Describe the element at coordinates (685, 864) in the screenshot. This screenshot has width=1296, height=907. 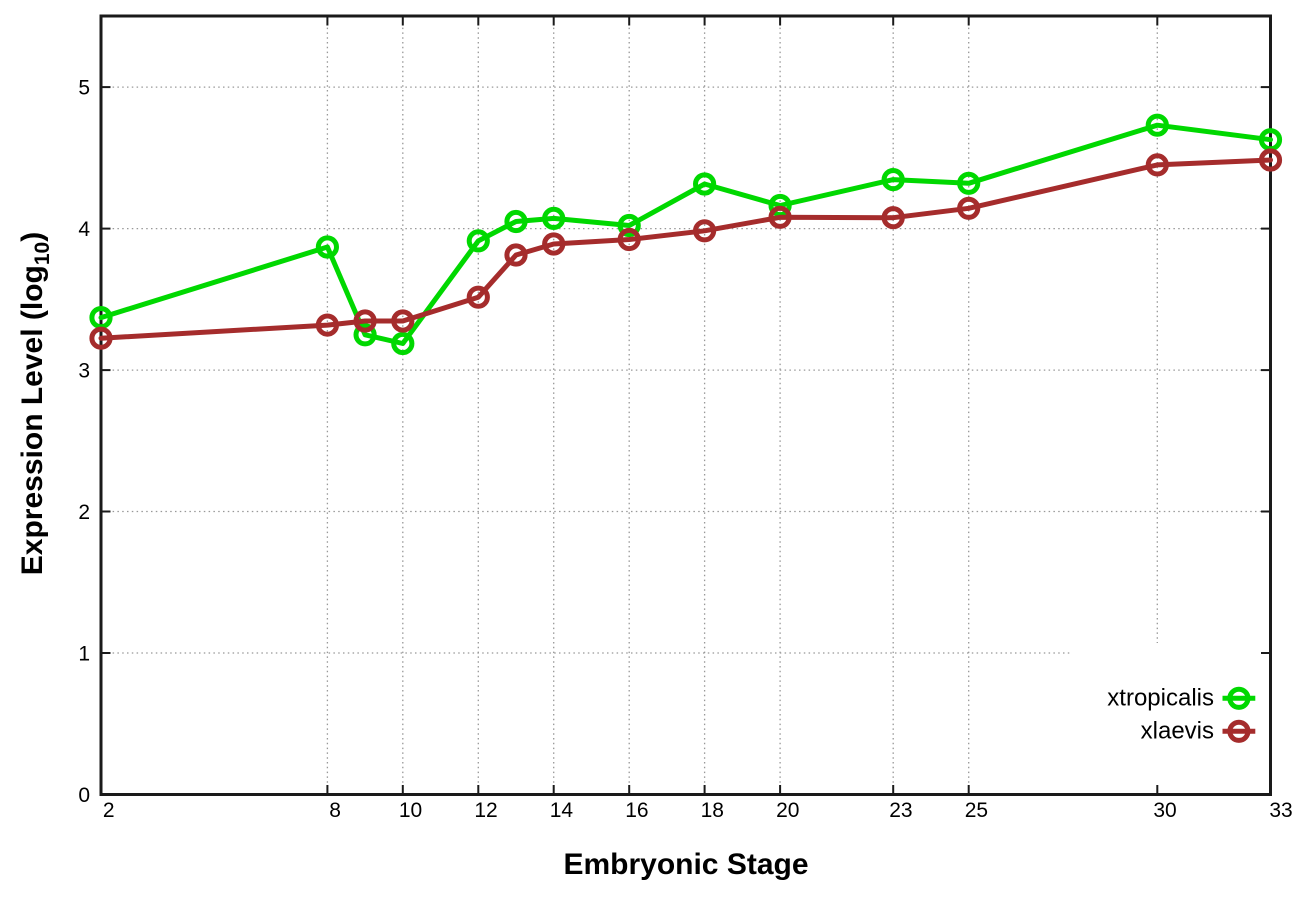
I see `svg-text: Embryonic Stage` at that location.